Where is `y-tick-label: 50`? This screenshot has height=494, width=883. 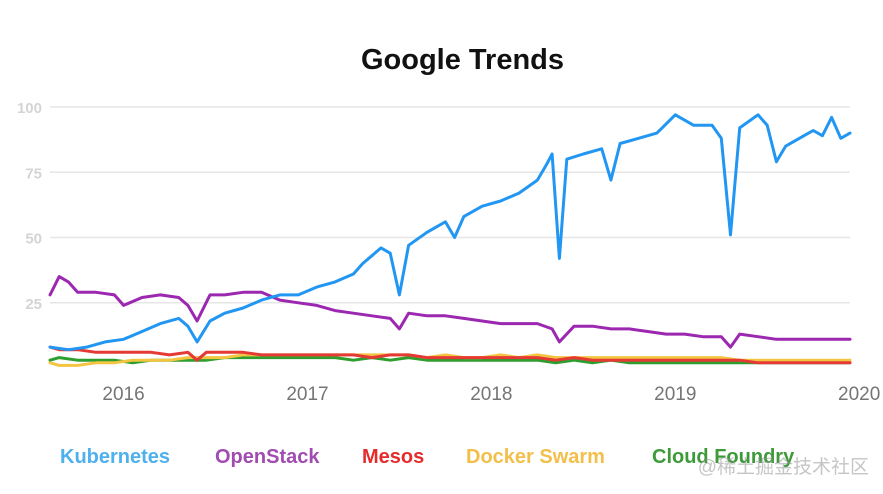 y-tick-label: 50 is located at coordinates (33, 239).